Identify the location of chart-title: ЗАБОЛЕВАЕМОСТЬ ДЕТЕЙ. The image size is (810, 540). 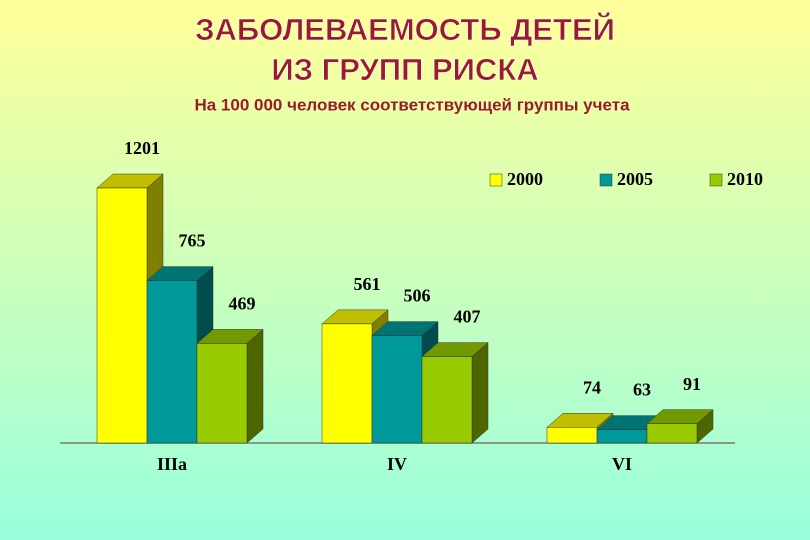
(405, 29).